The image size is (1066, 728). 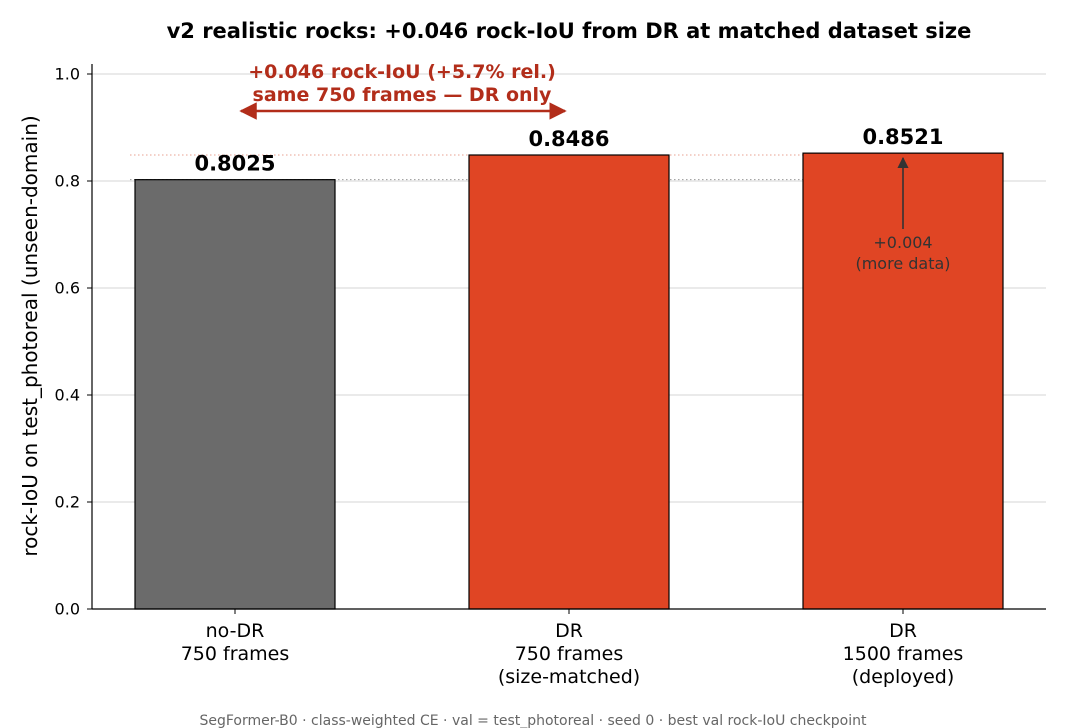 I want to click on x-tick-label: 1500 frames, so click(x=903, y=654).